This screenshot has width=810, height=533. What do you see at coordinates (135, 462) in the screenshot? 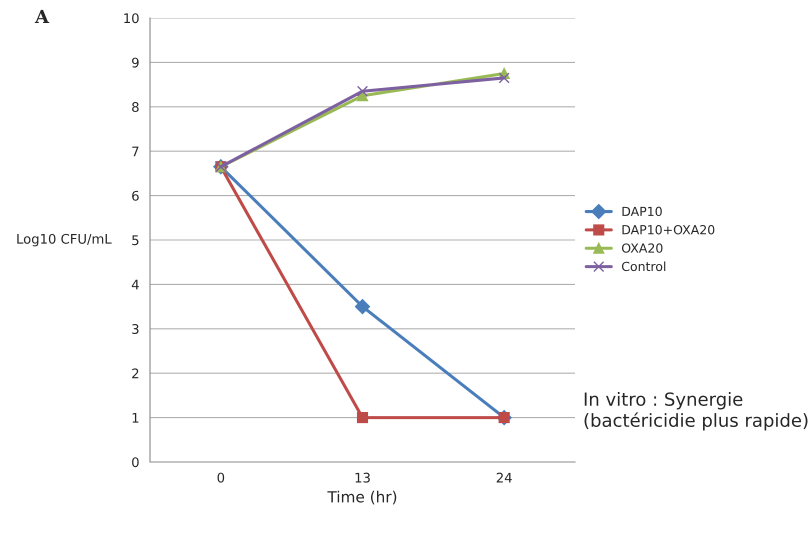
I see `y-tick-label: 0` at bounding box center [135, 462].